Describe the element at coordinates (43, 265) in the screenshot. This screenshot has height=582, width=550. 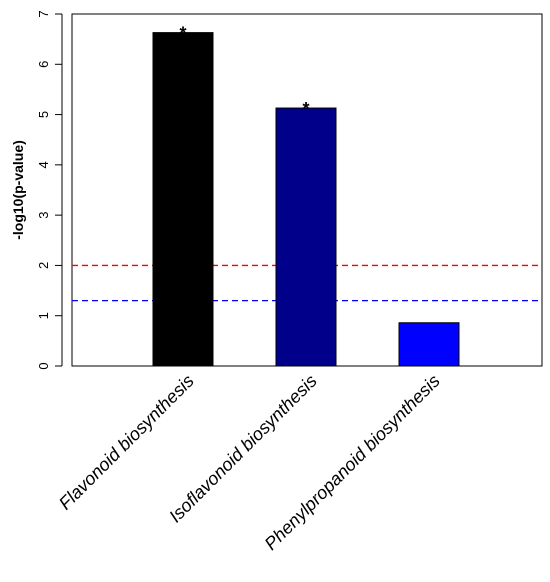
I see `y-tick-label: 2` at that location.